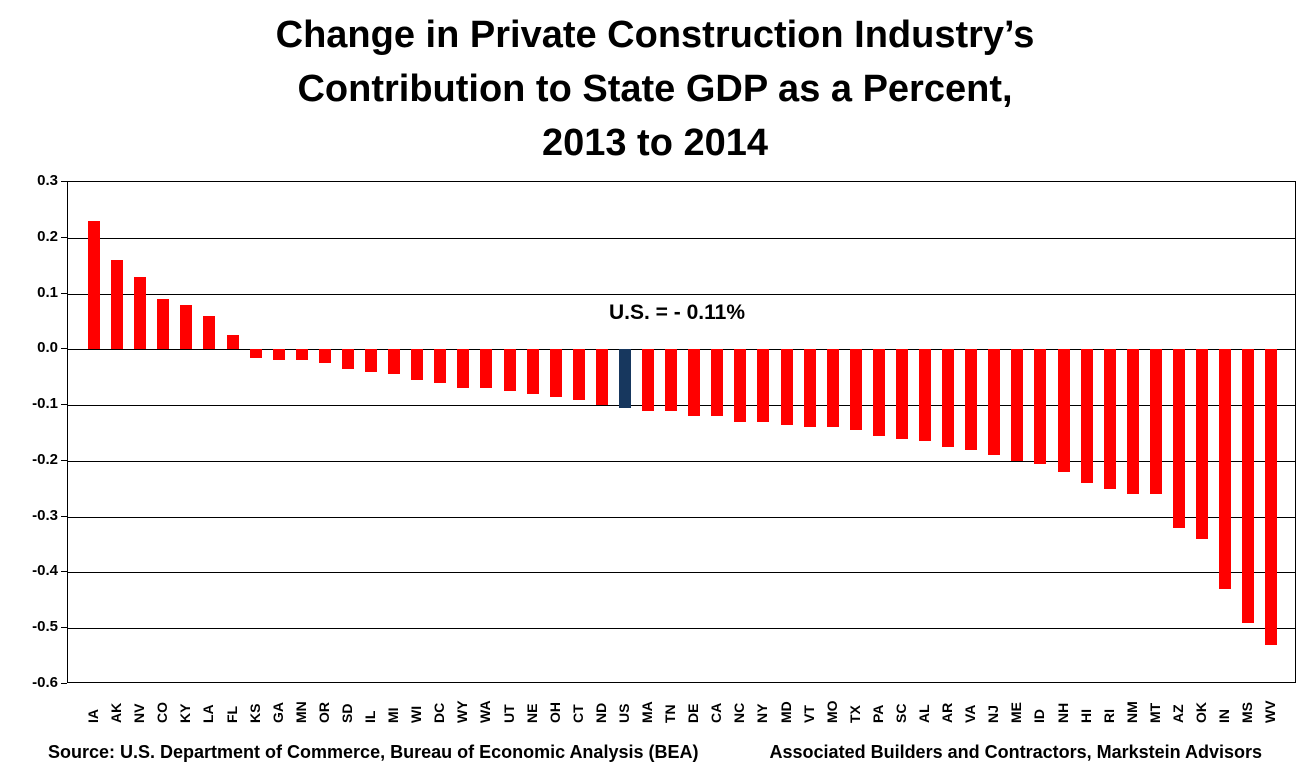  Describe the element at coordinates (47, 236) in the screenshot. I see `y-axis-tick-label: 0.2` at that location.